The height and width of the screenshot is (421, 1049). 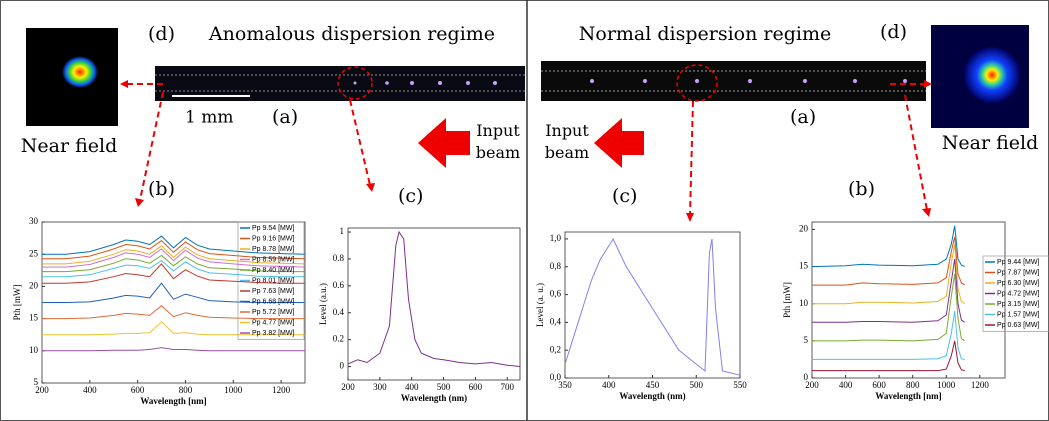 What do you see at coordinates (339, 312) in the screenshot?
I see `y-tick-label: 0.4` at bounding box center [339, 312].